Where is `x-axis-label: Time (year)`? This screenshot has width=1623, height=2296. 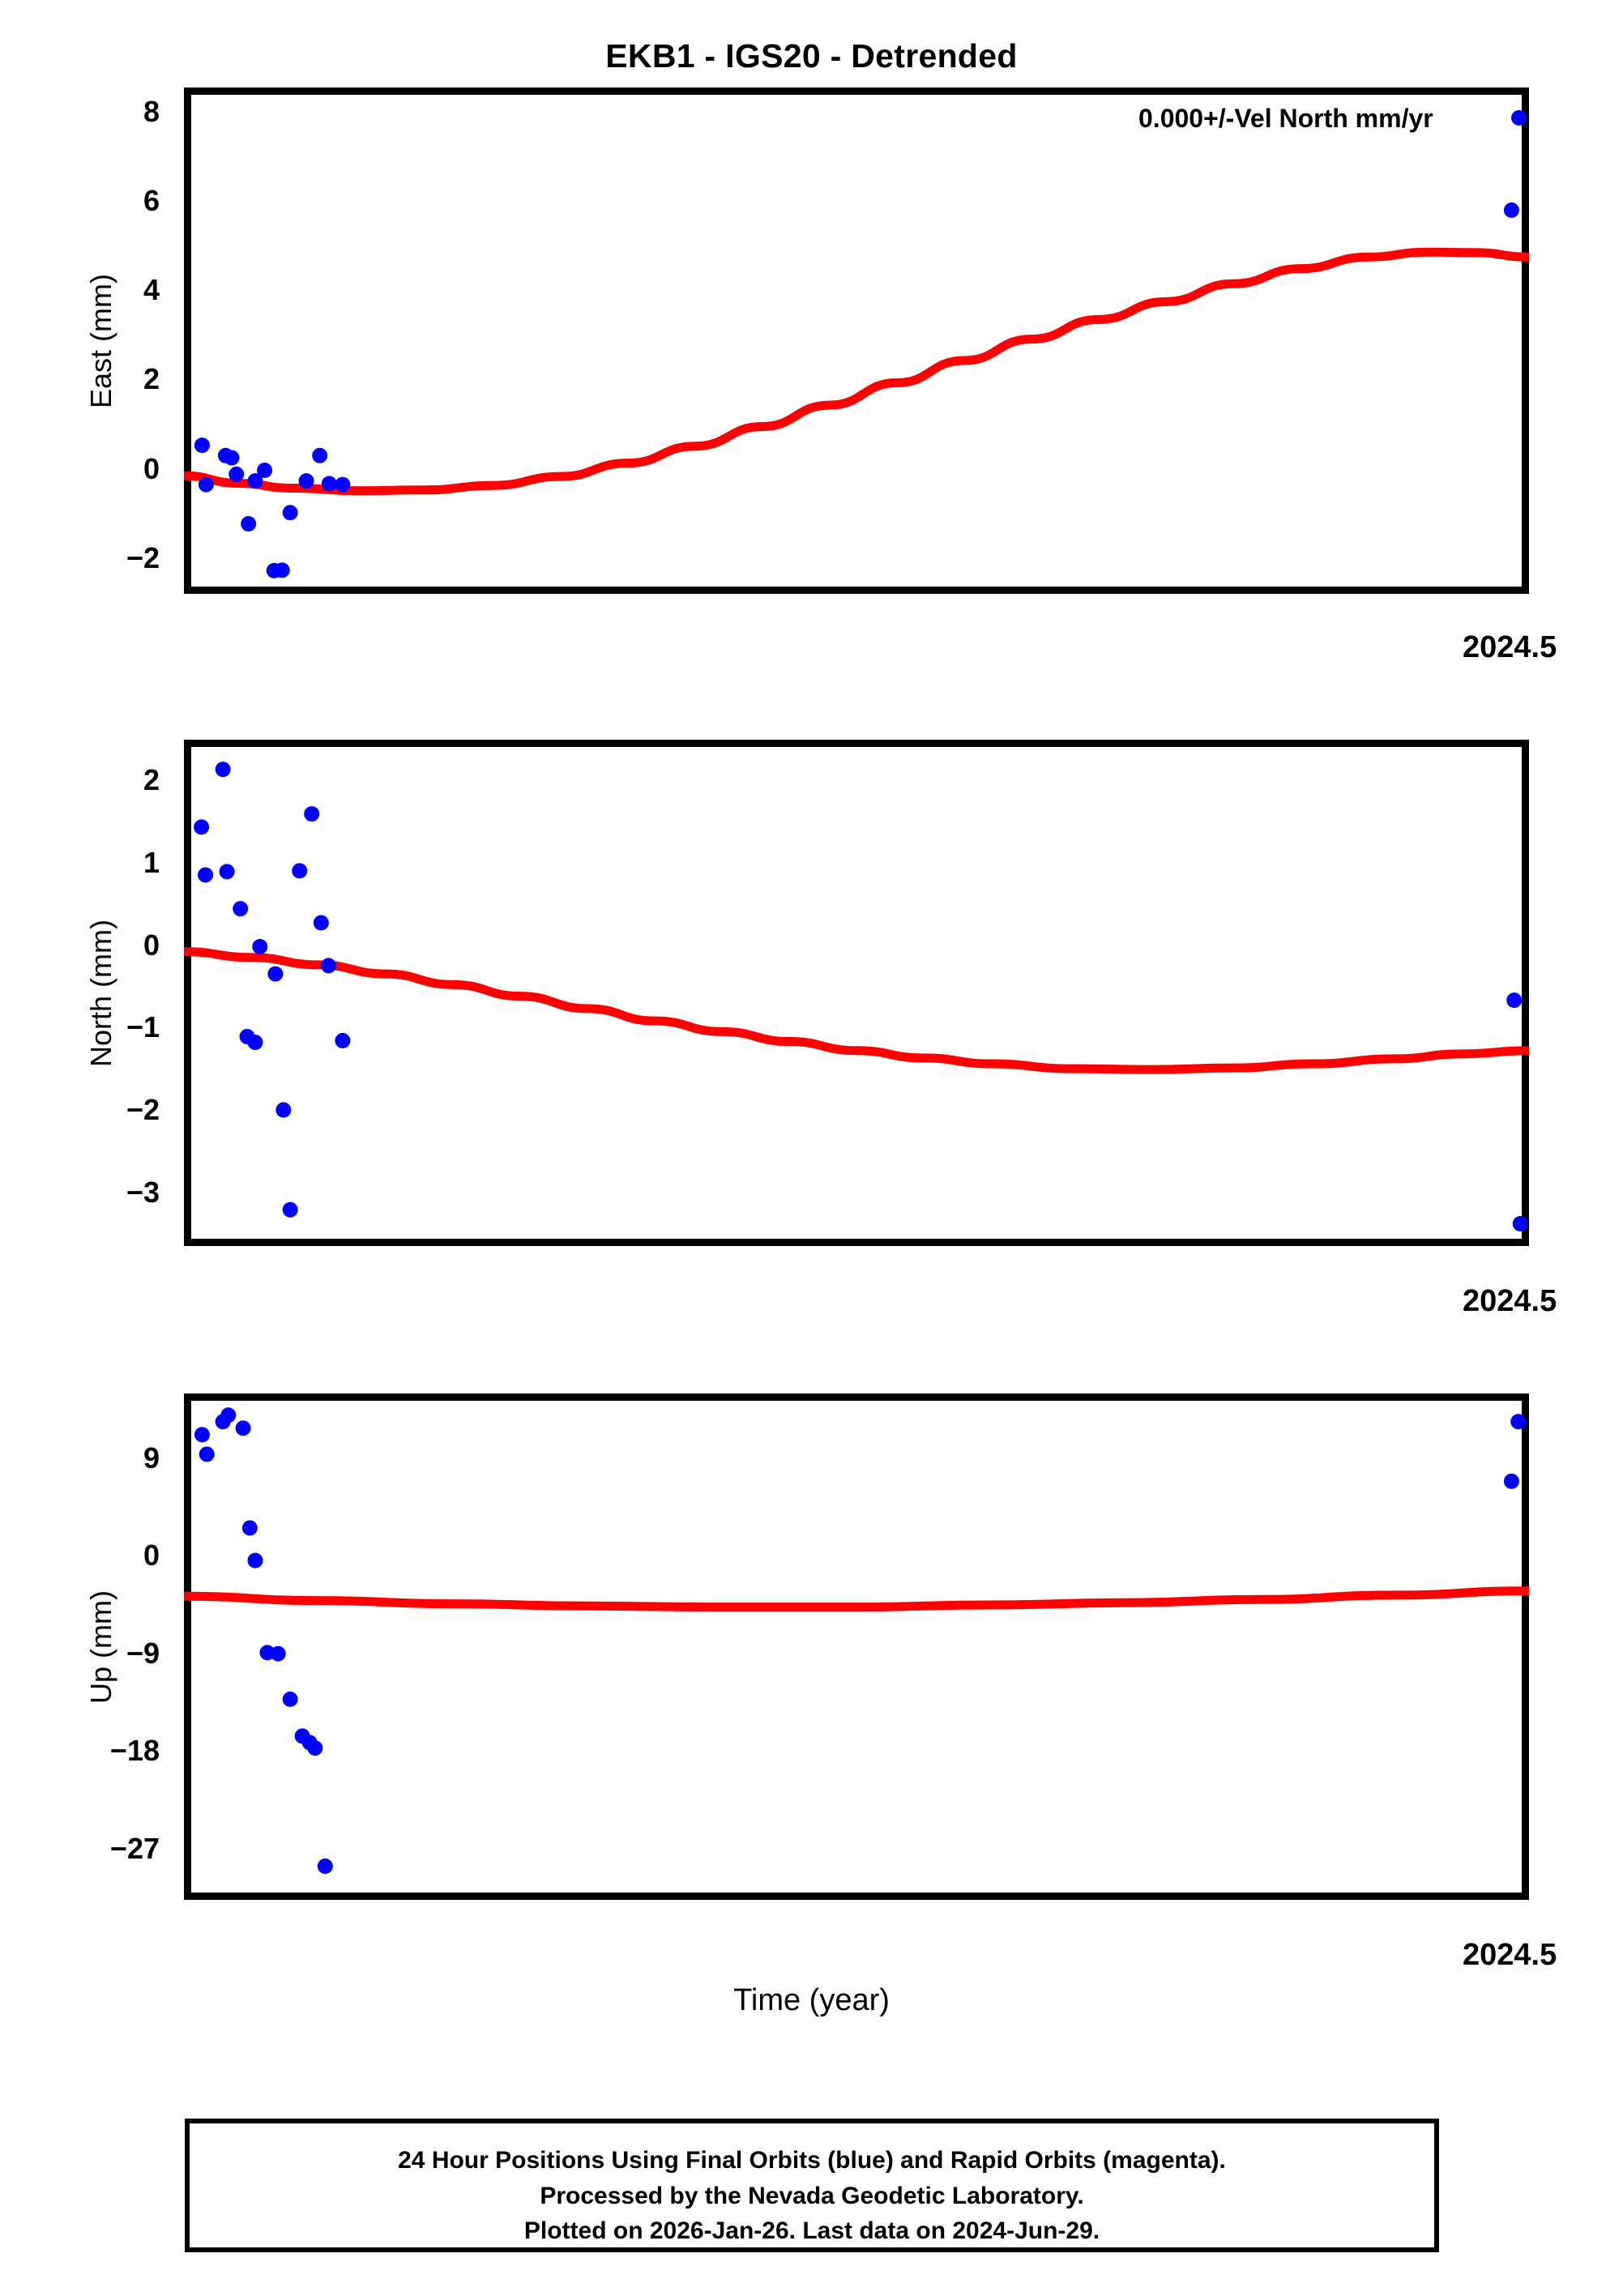 x-axis-label: Time (year) is located at coordinates (811, 2000).